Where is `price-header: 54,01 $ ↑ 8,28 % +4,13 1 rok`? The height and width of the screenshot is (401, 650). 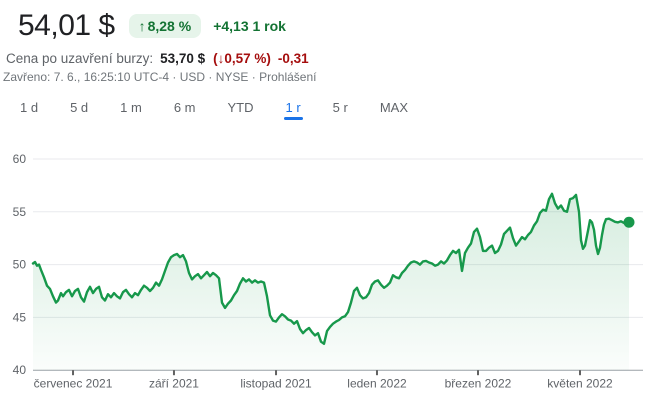 price-header: 54,01 $ ↑ 8,28 % +4,13 1 rok is located at coordinates (334, 26).